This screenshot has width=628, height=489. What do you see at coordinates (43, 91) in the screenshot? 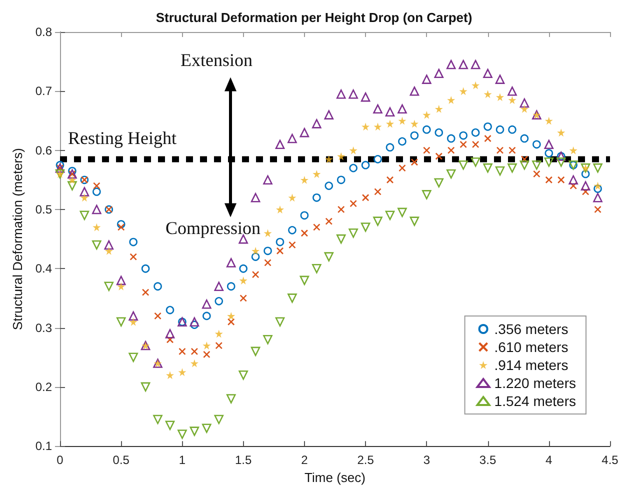
I see `y-tick-label: 0.7` at bounding box center [43, 91].